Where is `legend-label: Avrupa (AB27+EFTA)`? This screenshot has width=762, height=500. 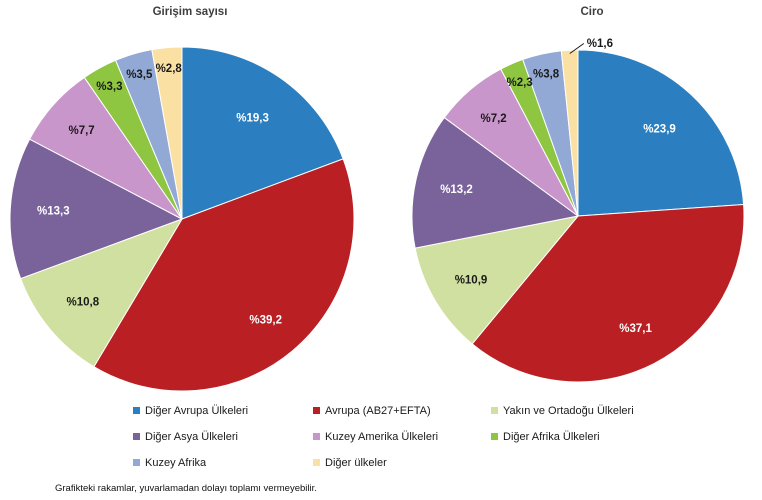
legend-label: Avrupa (AB27+EFTA) is located at coordinates (378, 410).